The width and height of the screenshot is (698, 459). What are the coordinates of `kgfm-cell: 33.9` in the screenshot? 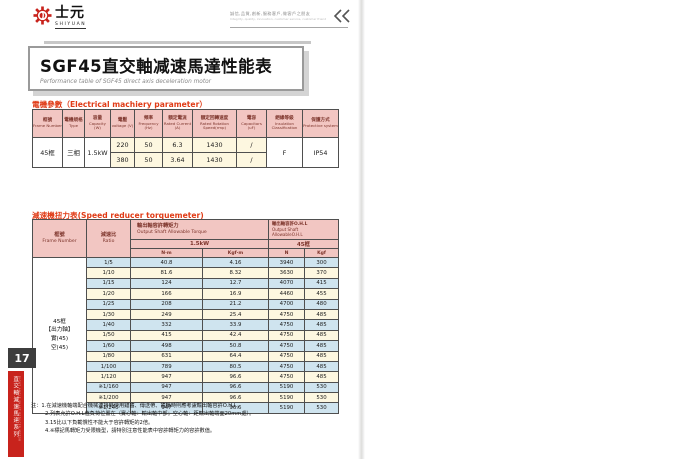 It's located at (235, 325).